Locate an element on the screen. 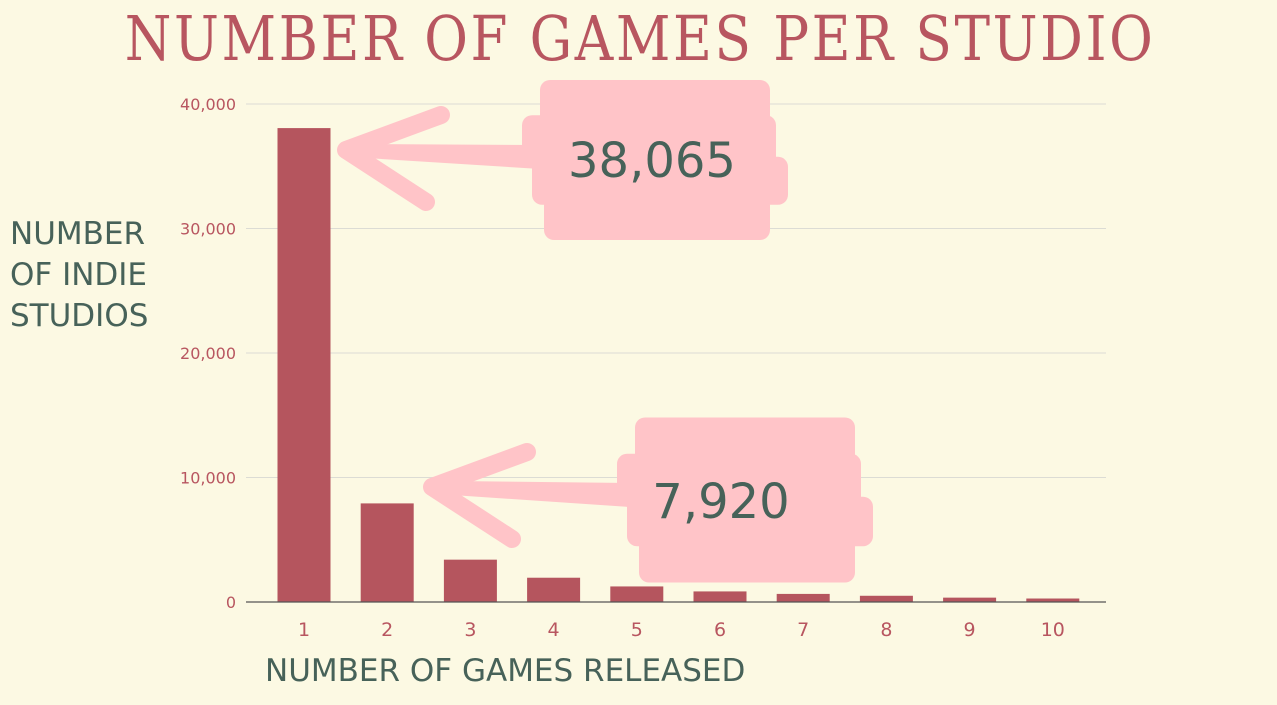 The image size is (1277, 705). x-tick-label: 2 is located at coordinates (387, 630).